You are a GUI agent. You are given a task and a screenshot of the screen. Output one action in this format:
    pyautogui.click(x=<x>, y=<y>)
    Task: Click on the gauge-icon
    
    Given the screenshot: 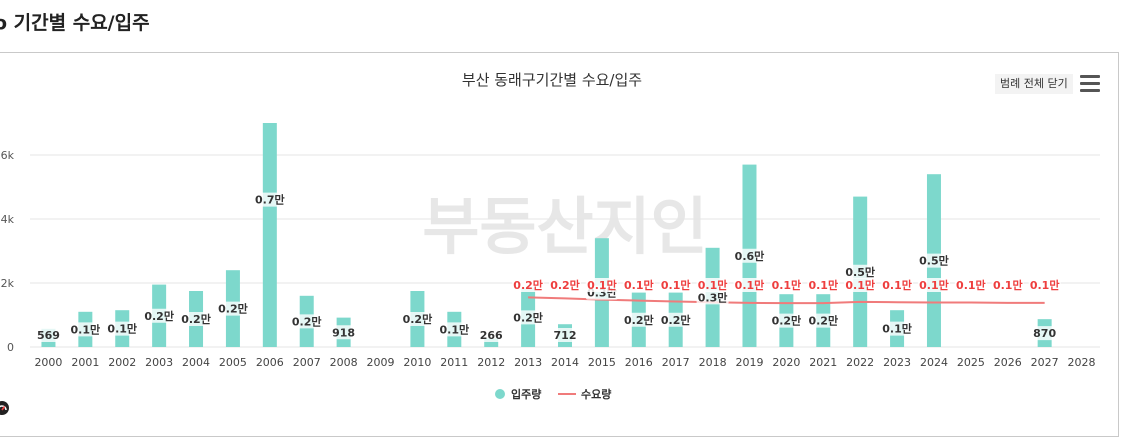 What is the action you would take?
    pyautogui.click(x=4, y=408)
    